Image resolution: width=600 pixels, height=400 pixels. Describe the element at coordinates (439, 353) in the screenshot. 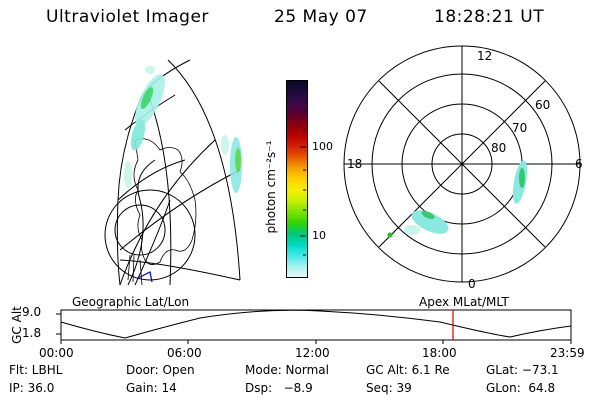

I see `xtick-1800: 18:00` at that location.